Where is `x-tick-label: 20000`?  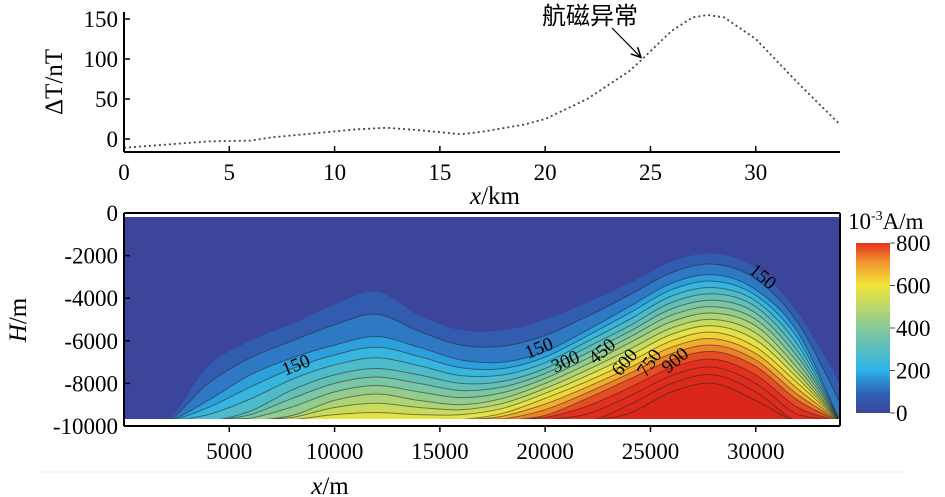 x-tick-label: 20000 is located at coordinates (545, 451).